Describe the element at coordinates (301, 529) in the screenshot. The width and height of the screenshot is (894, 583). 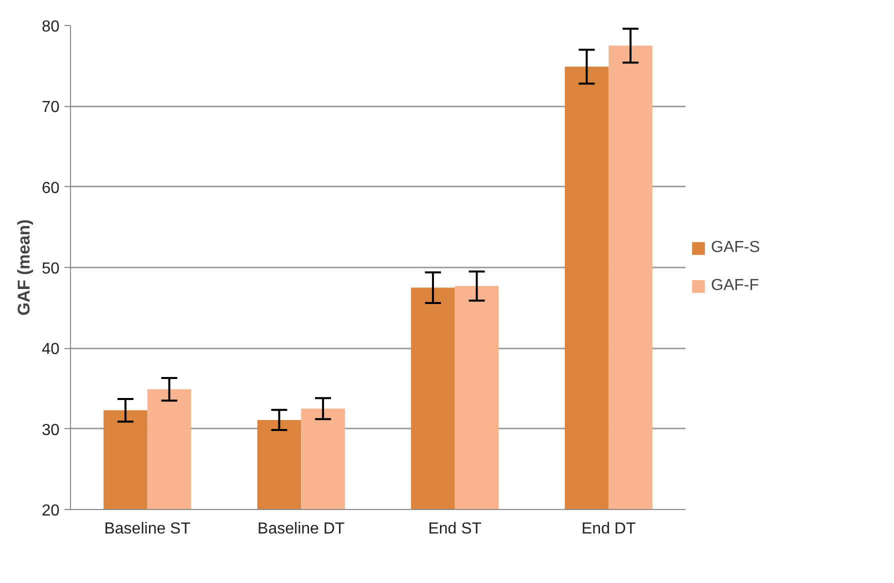
I see `x-tick-label: Baseline DT` at that location.